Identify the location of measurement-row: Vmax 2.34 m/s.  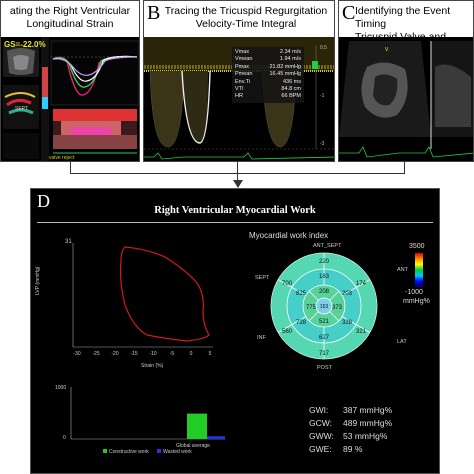
(268, 52).